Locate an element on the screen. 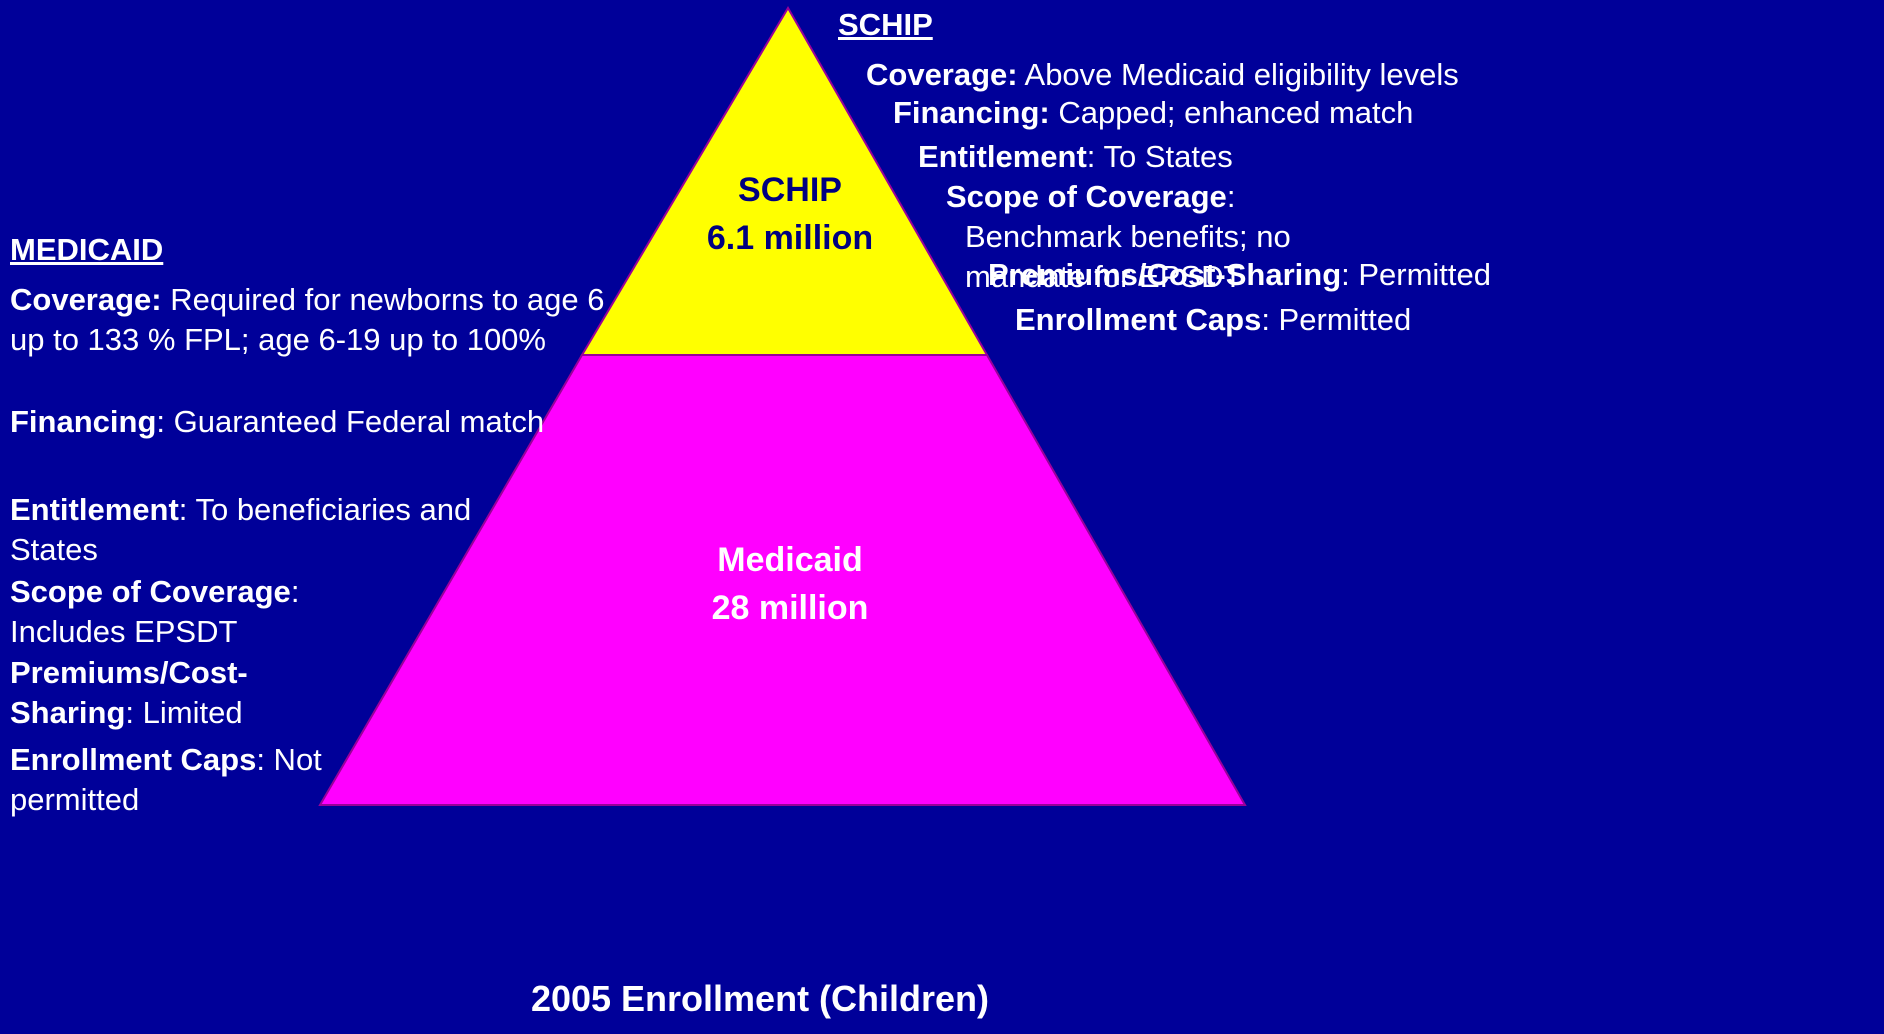 Image resolution: width=1884 pixels, height=1034 pixels. medicaid-item: Enrollment Caps: Not permitted is located at coordinates (175, 780).